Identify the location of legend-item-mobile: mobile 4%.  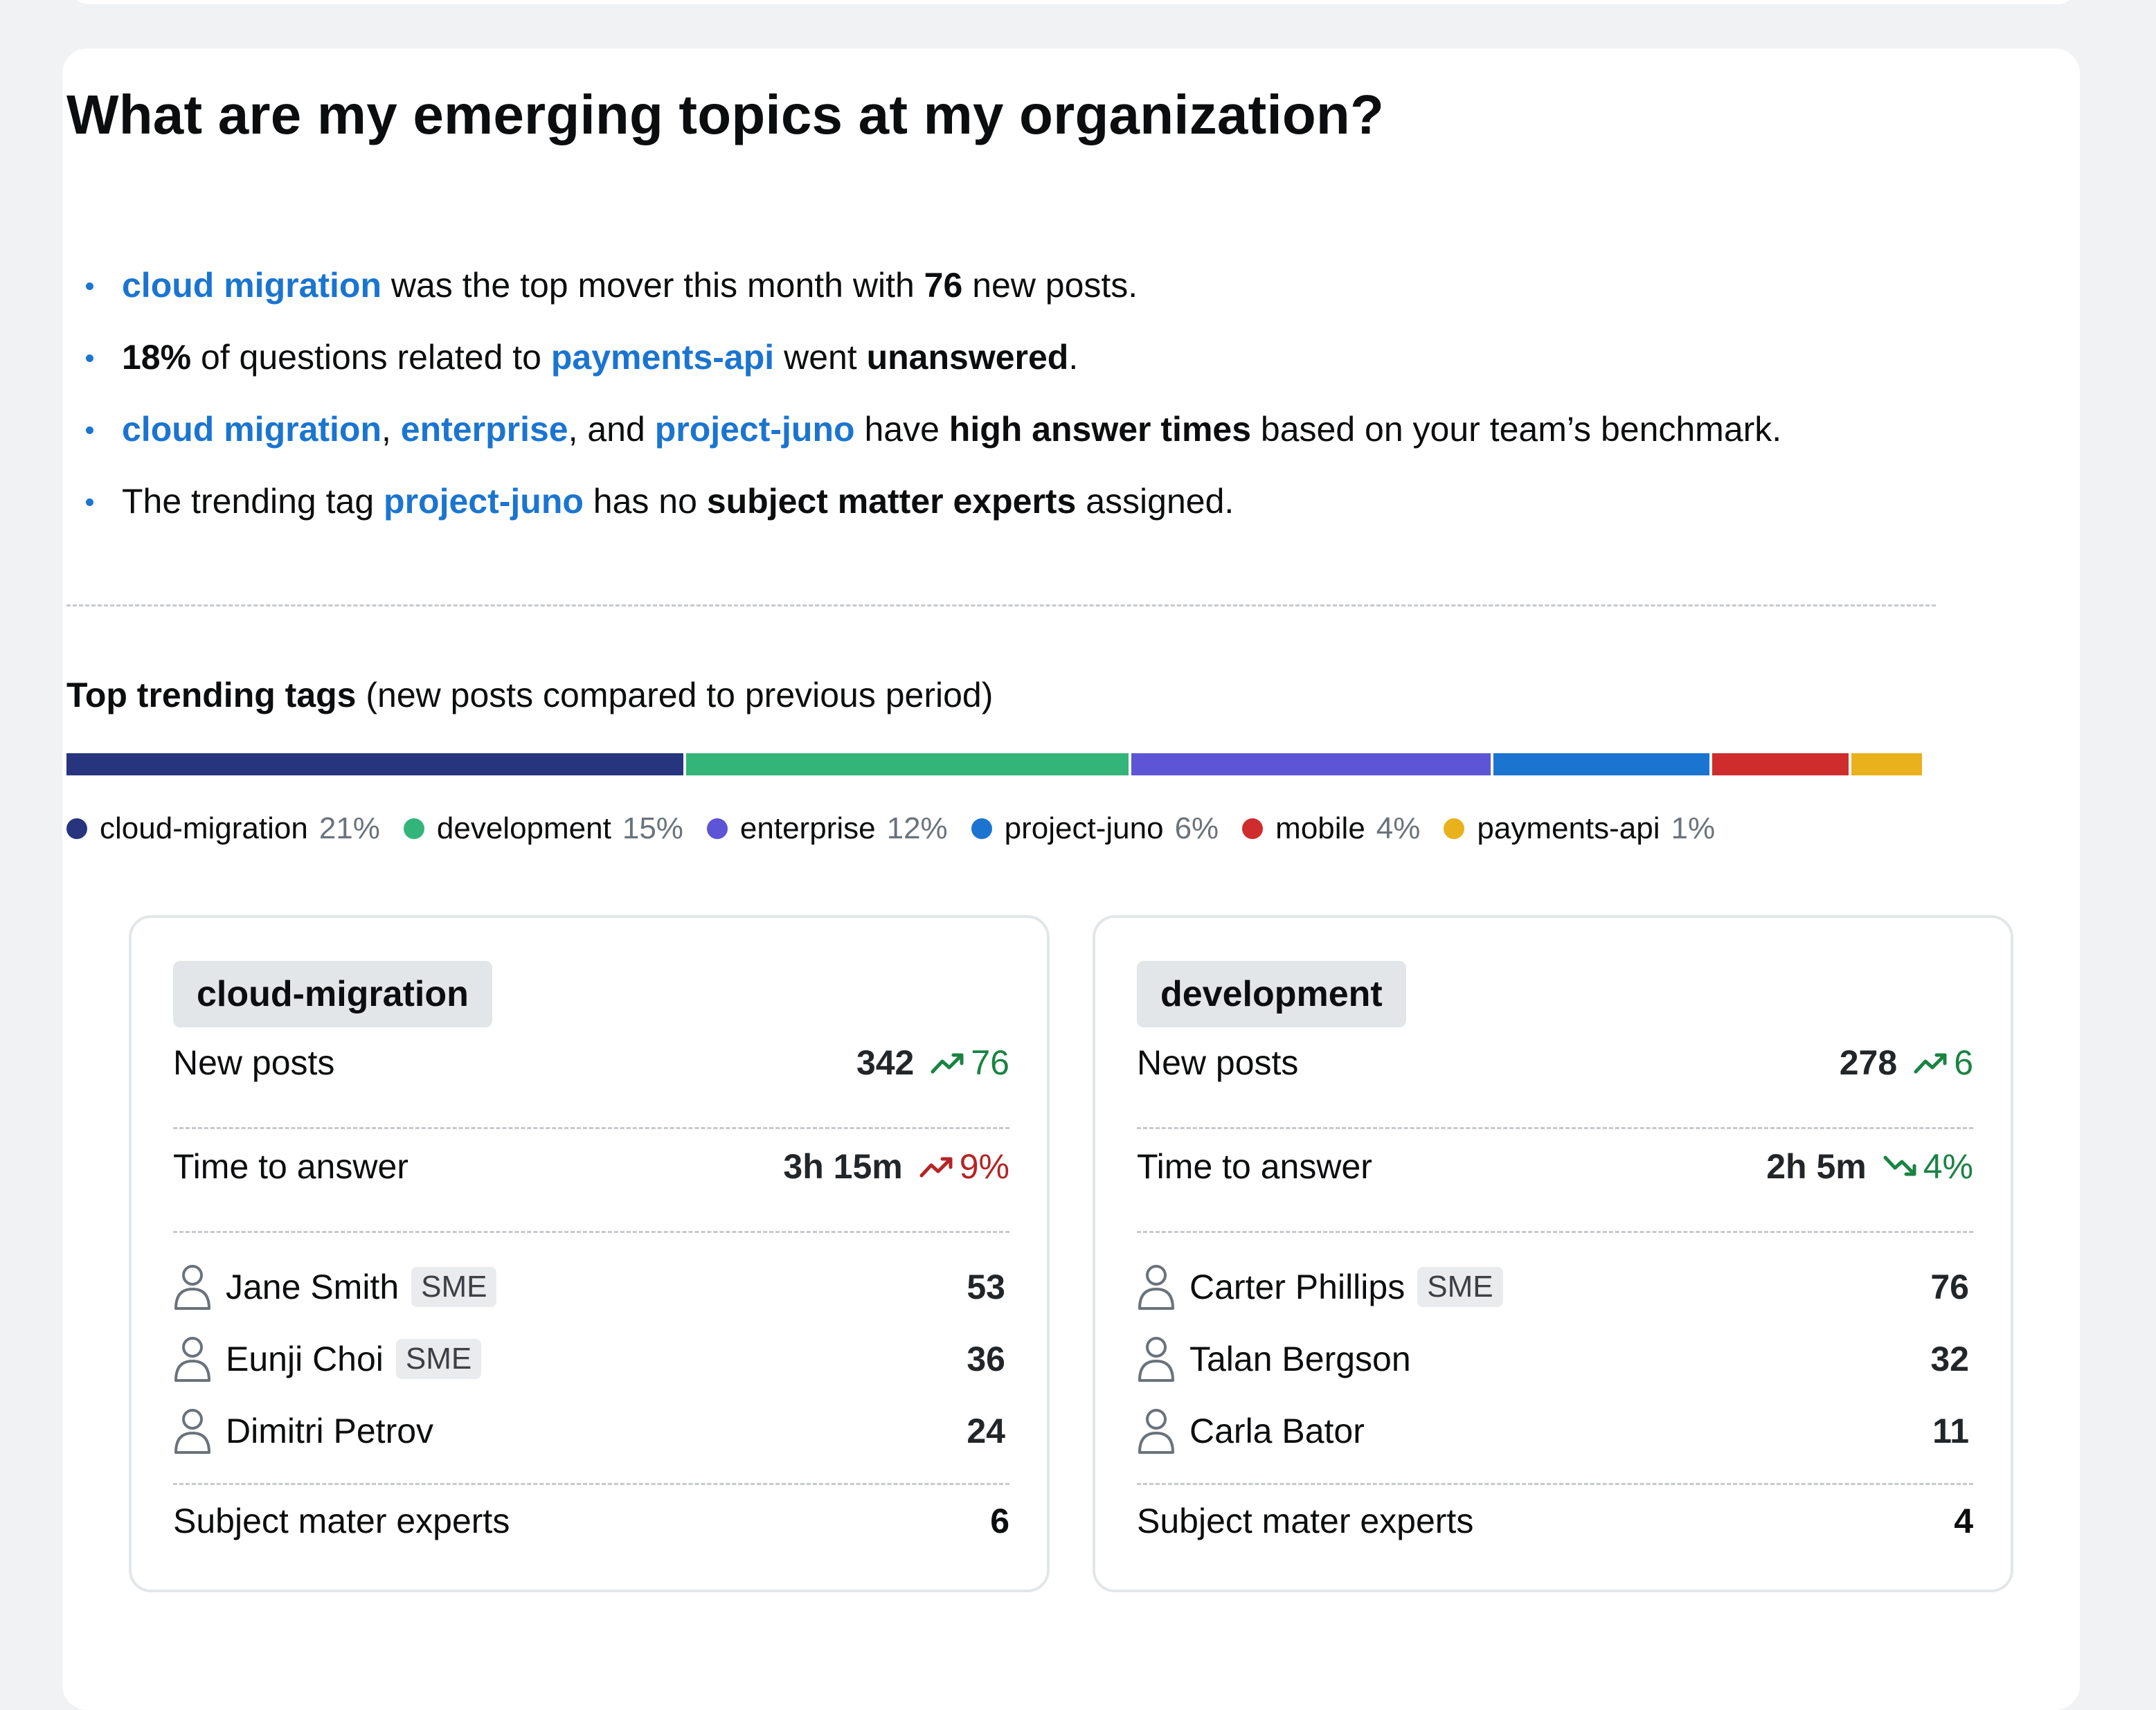
(1331, 828).